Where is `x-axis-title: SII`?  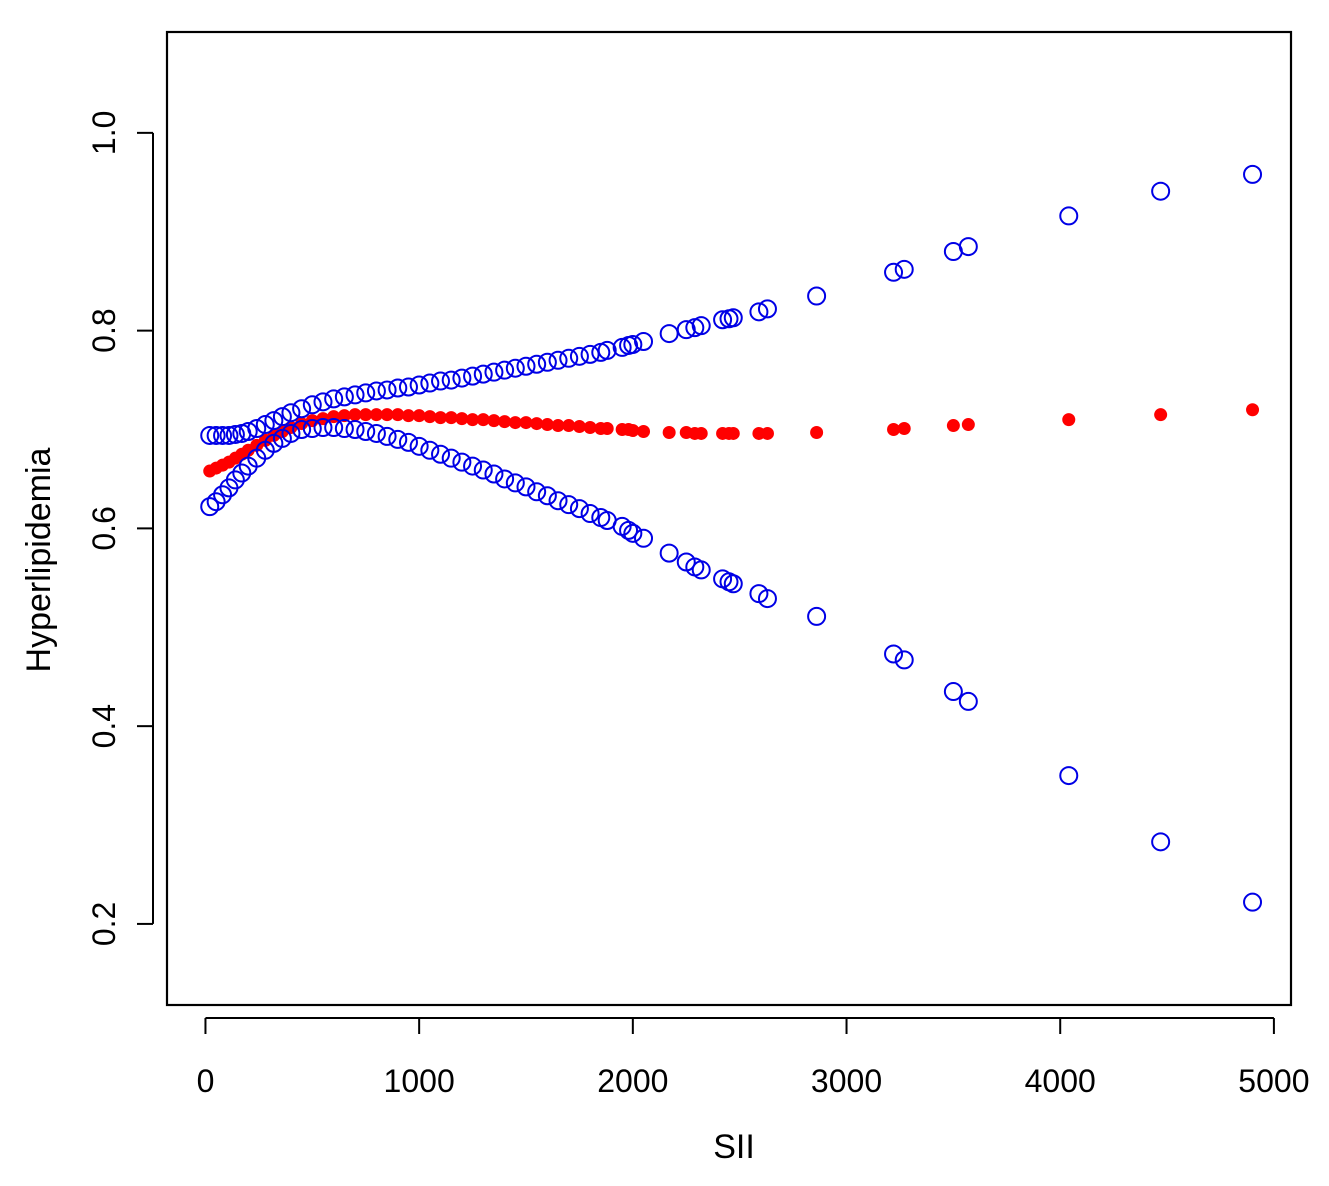 x-axis-title: SII is located at coordinates (734, 1147).